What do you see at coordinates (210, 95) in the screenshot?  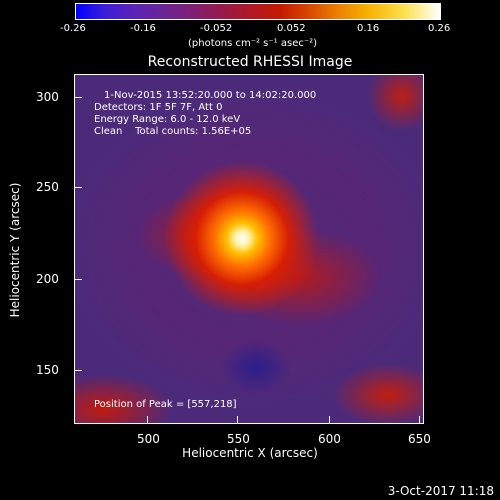 I see `time-range-label: 1-Nov-2015 13:52:20.000 to 14:02:20.000` at bounding box center [210, 95].